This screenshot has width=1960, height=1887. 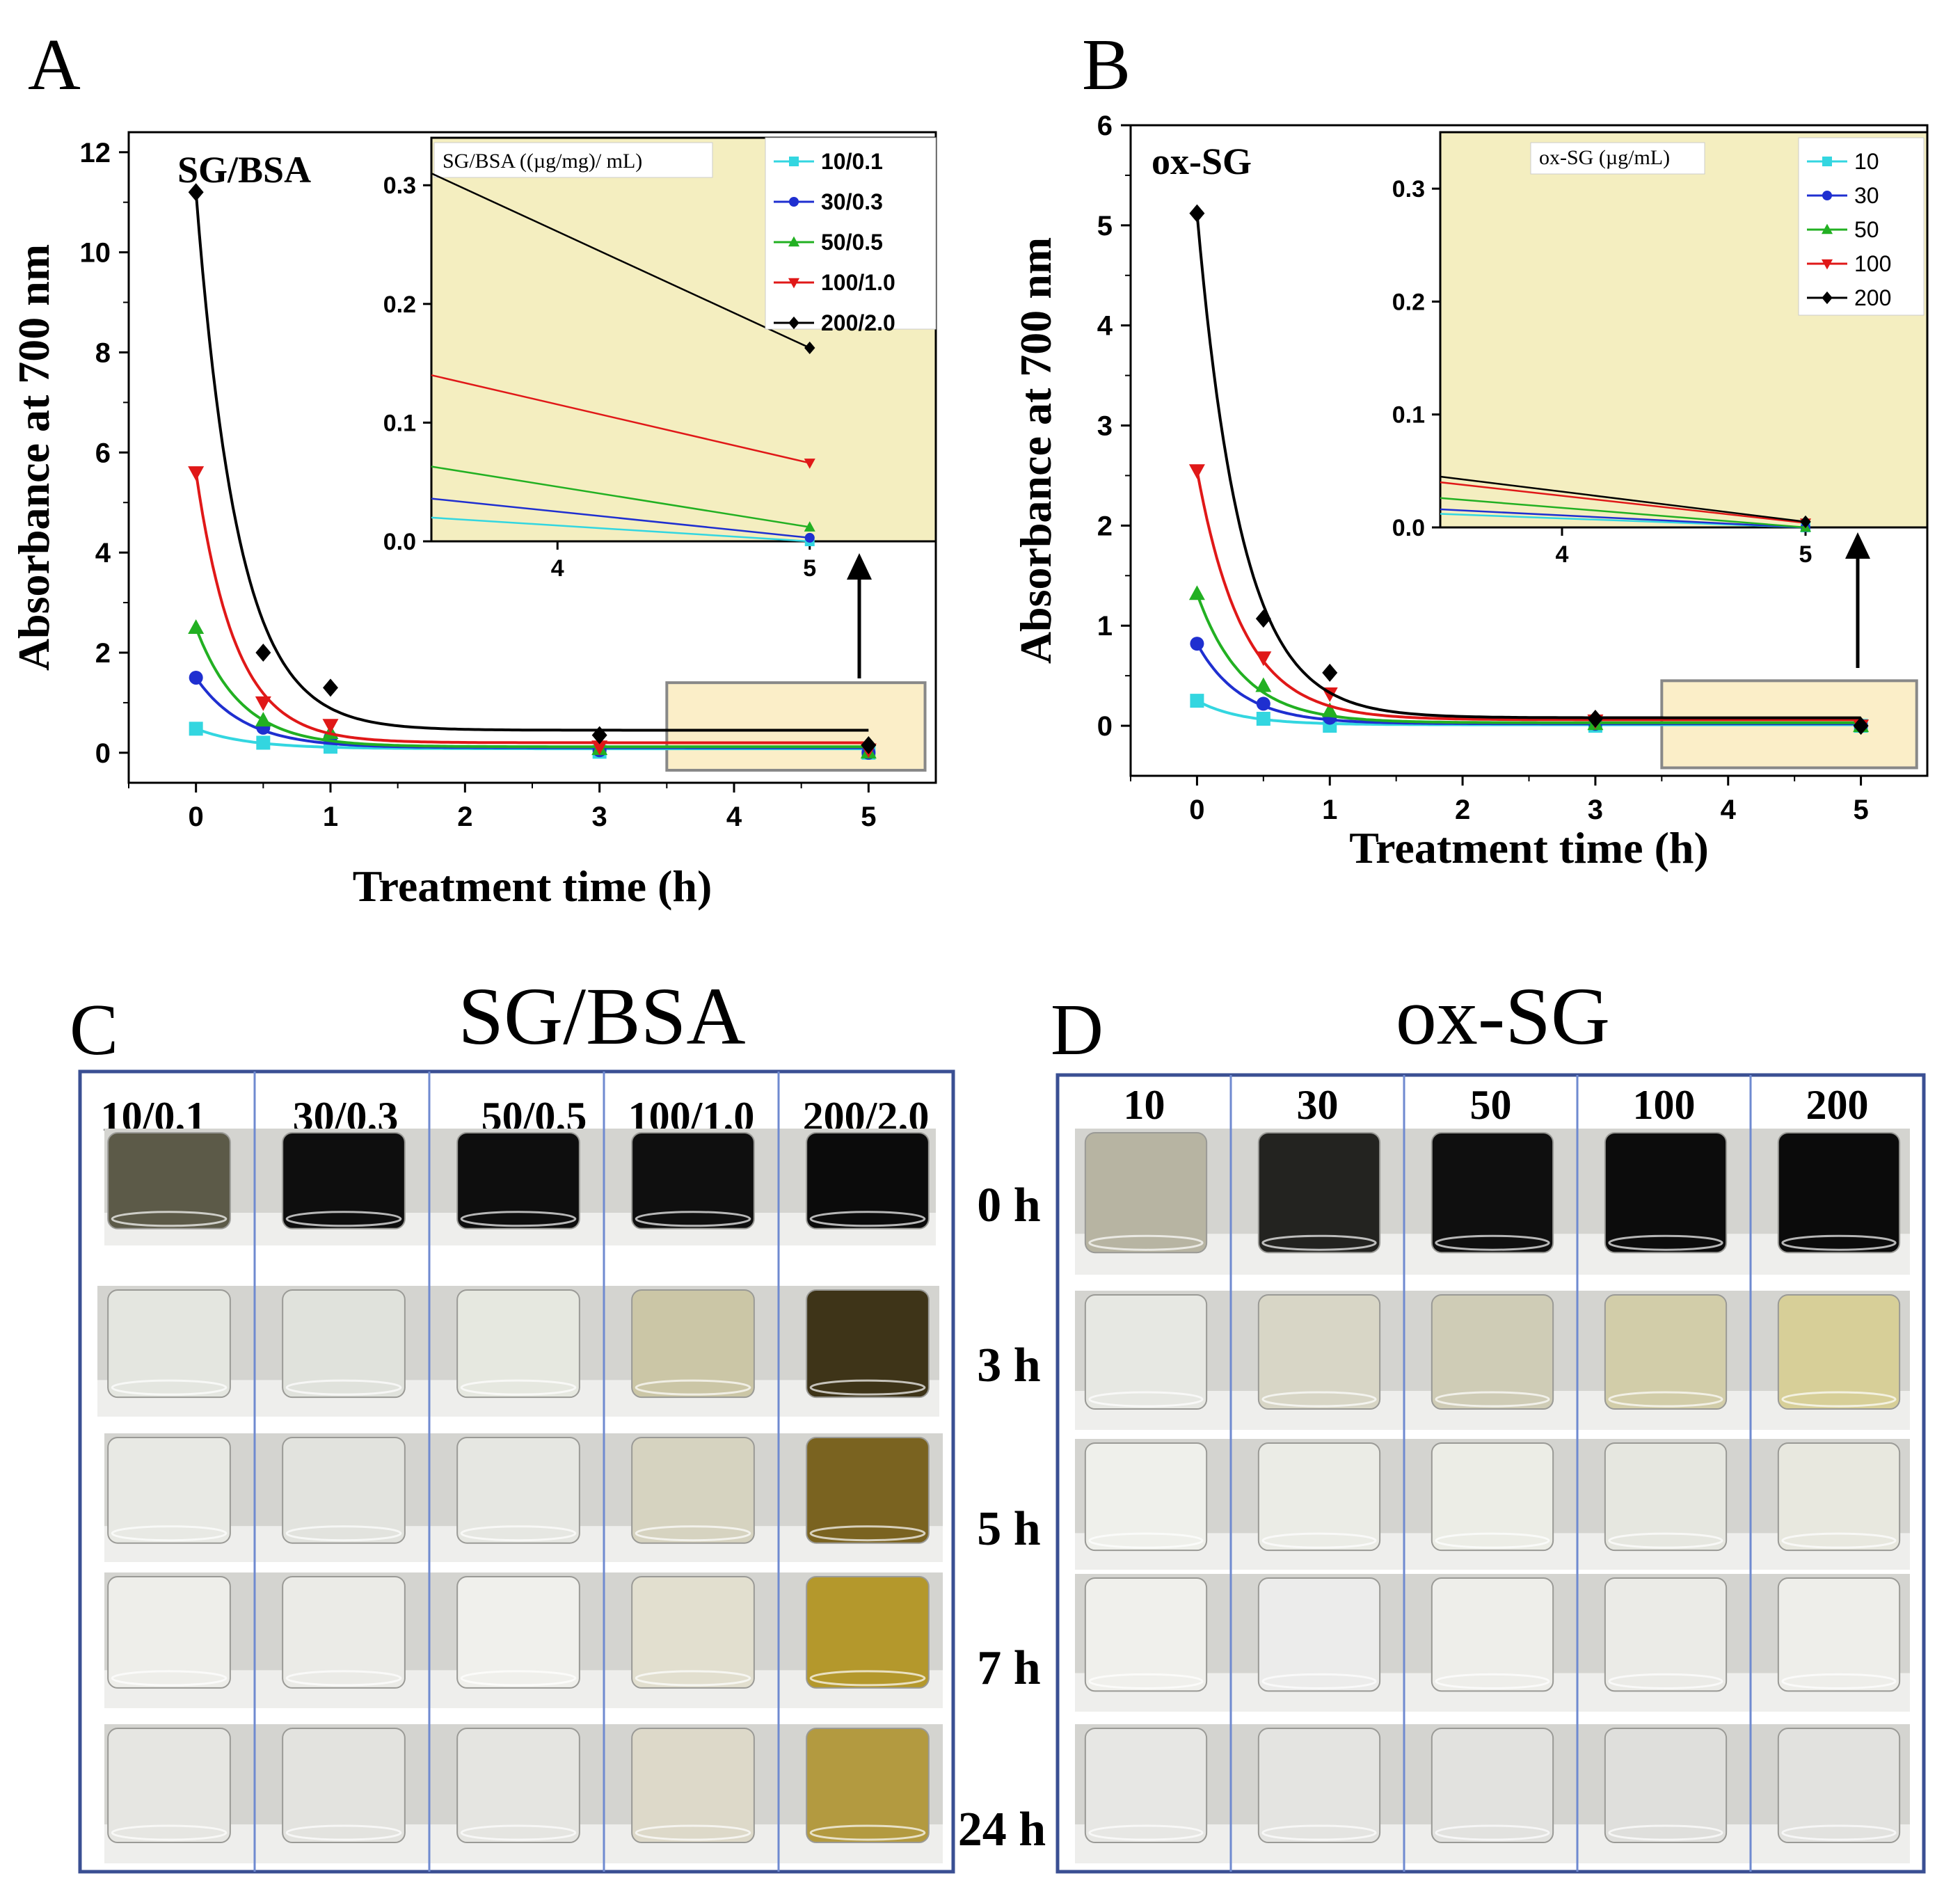 I want to click on photo-title-d: ox-SG, so click(x=1503, y=1016).